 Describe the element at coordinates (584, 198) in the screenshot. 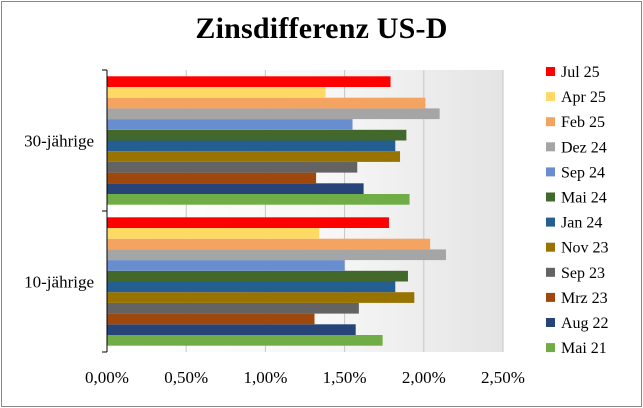

I see `legend-label: Mai 24` at that location.